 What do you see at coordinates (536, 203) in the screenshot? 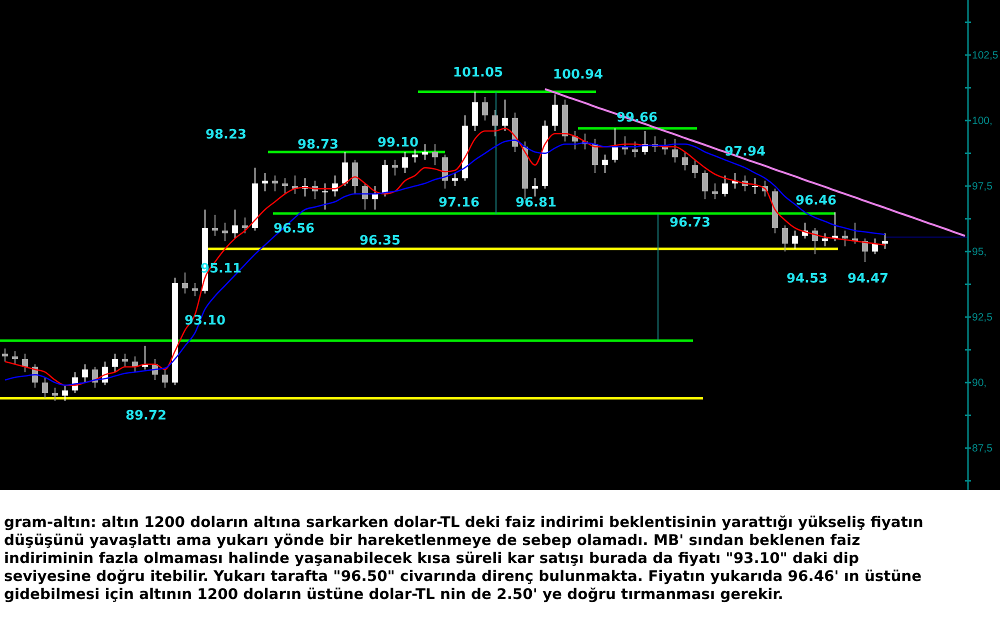
I see `annotation: 96.81` at bounding box center [536, 203].